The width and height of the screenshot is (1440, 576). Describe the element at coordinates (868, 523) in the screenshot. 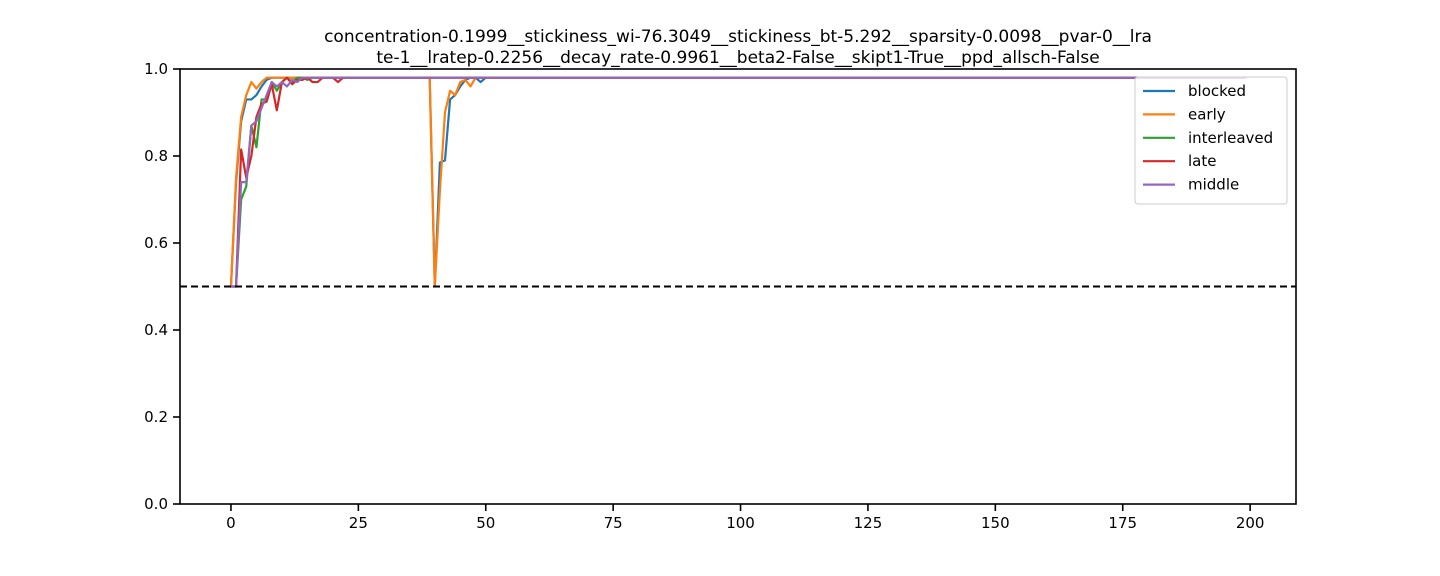

I see `x-tick-label: 125` at that location.